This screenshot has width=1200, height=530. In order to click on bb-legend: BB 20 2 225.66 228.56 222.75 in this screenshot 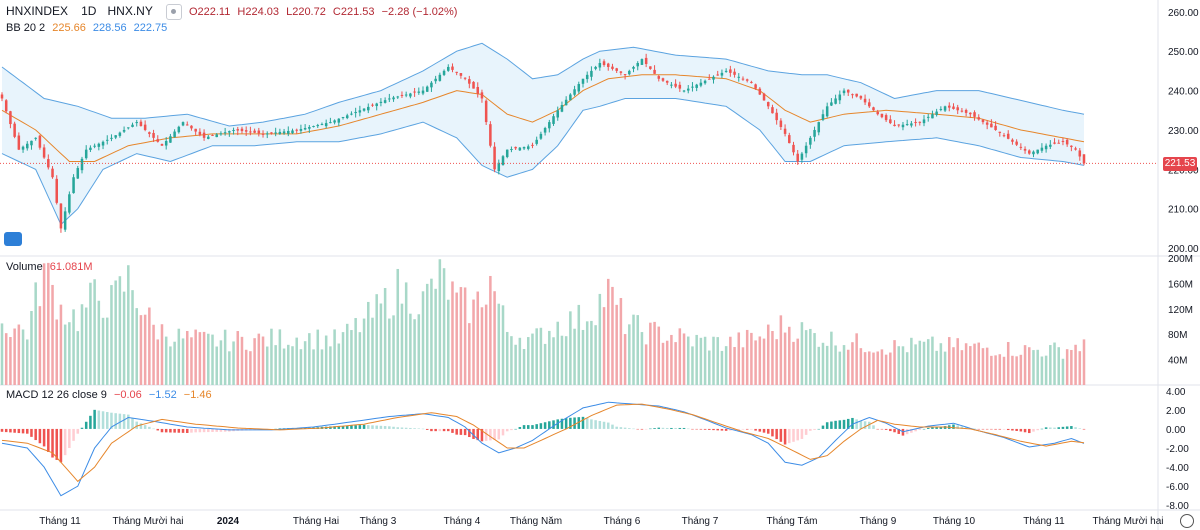, I will do `click(88, 28)`.